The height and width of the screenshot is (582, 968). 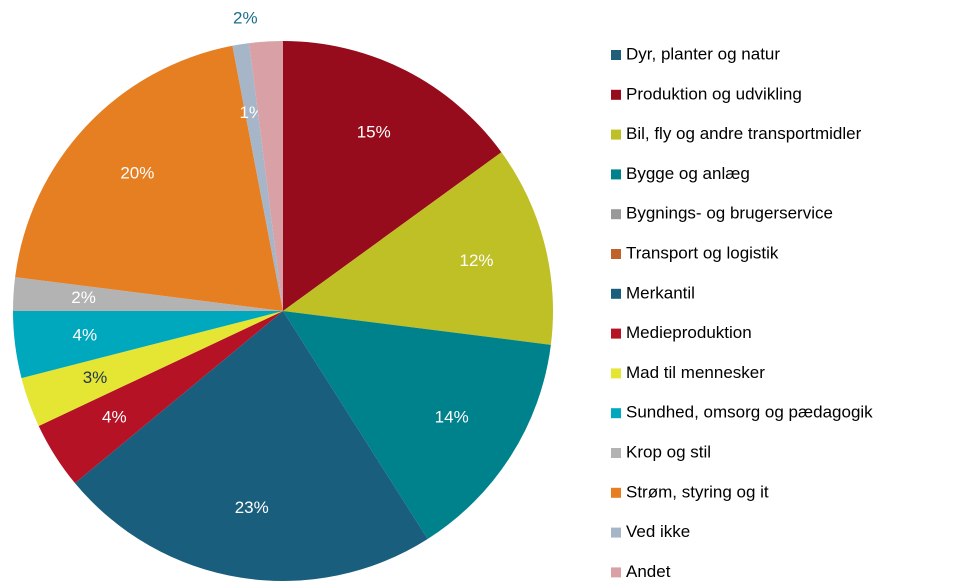 I want to click on legend-label: Mad til mennesker, so click(x=695, y=372).